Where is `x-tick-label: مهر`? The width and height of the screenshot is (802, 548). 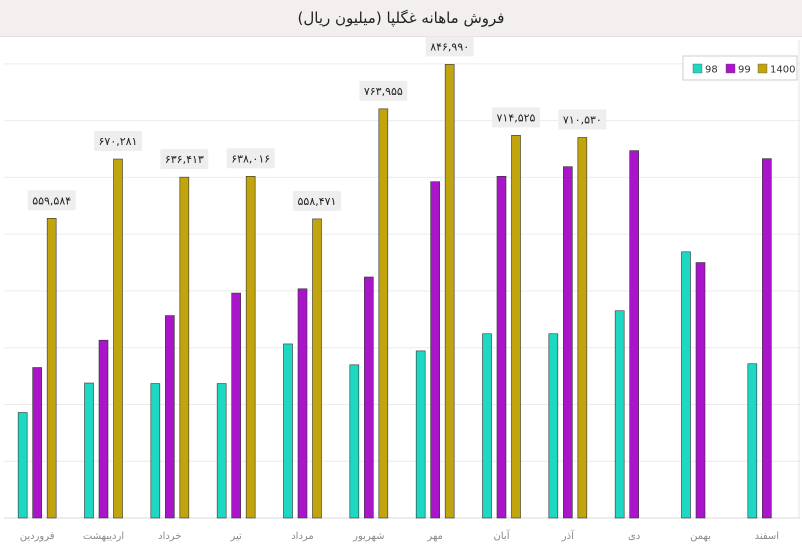
x-tick-label: مهر is located at coordinates (434, 536).